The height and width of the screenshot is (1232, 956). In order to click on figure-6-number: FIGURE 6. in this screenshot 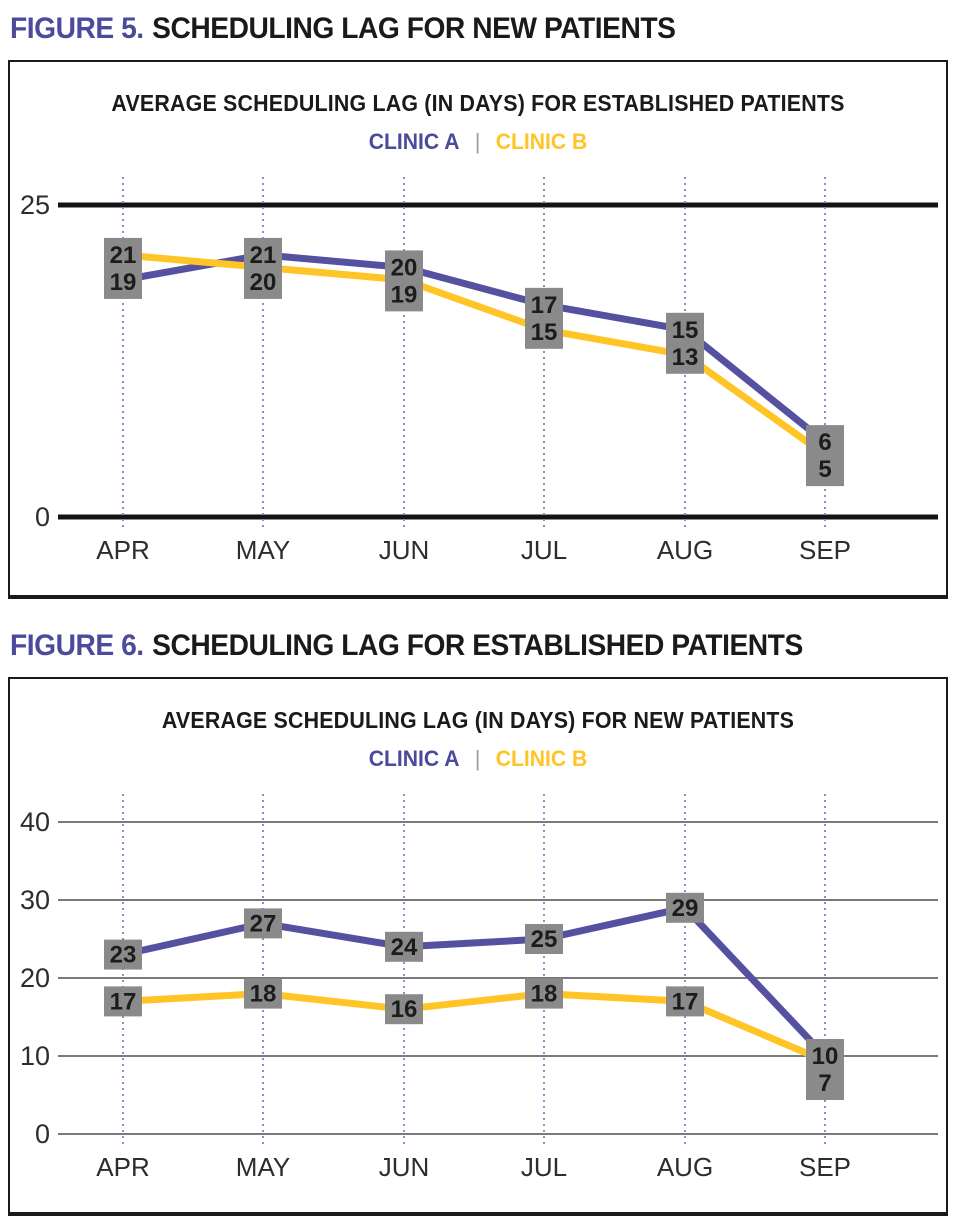, I will do `click(77, 645)`.